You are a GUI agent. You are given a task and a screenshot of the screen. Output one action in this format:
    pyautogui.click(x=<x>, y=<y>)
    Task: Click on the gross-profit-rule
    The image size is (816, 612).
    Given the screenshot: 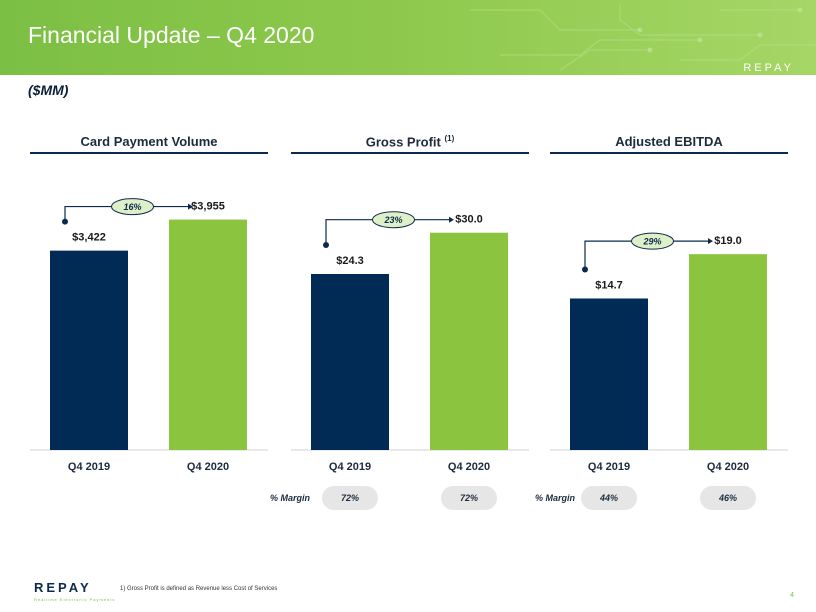 What is the action you would take?
    pyautogui.click(x=410, y=153)
    